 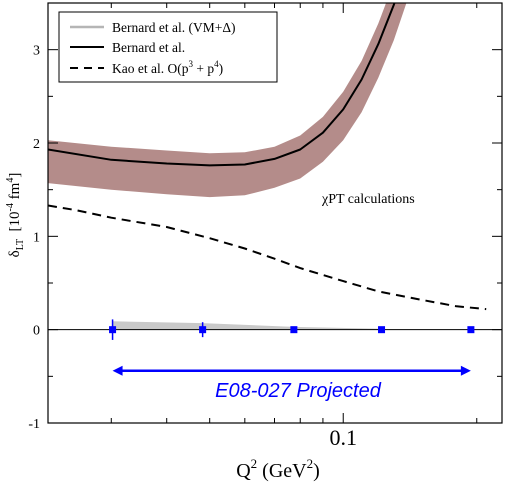 I want to click on annotation-projected: E08-027 Projected, so click(x=298, y=391).